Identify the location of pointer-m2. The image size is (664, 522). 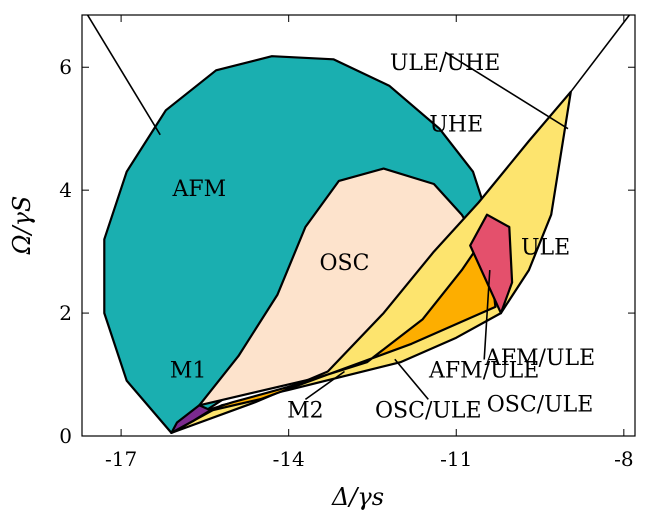
(324, 385).